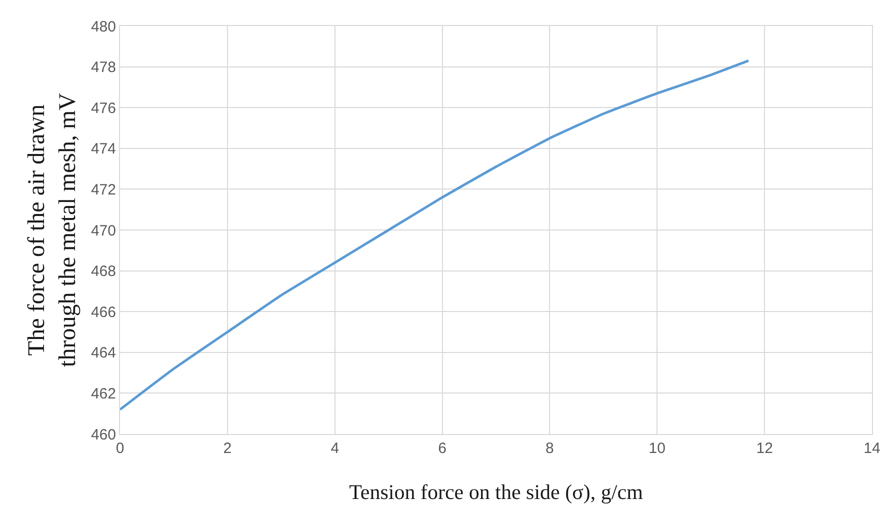 This screenshot has height=524, width=892. What do you see at coordinates (657, 448) in the screenshot?
I see `x-tick-label: 10` at bounding box center [657, 448].